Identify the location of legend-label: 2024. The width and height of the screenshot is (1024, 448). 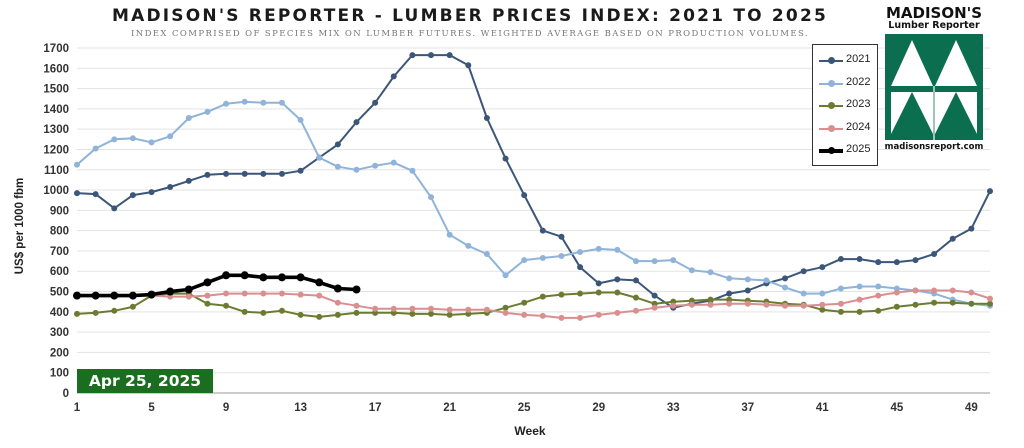
(858, 126).